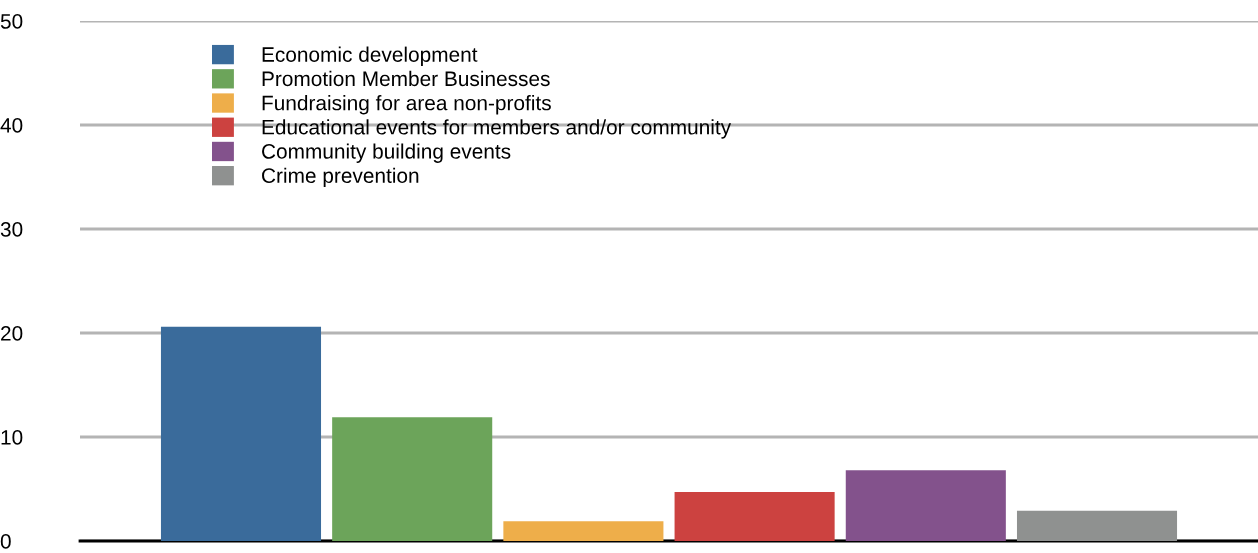 Image resolution: width=1258 pixels, height=553 pixels. I want to click on legend-label: Educational events for members and/or community, so click(497, 129).